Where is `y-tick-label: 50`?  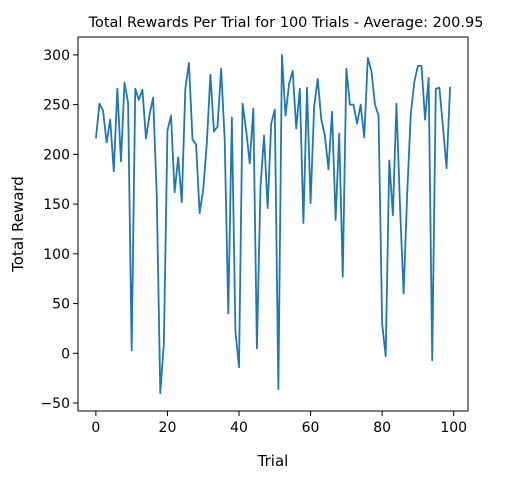 y-tick-label: 50 is located at coordinates (61, 305).